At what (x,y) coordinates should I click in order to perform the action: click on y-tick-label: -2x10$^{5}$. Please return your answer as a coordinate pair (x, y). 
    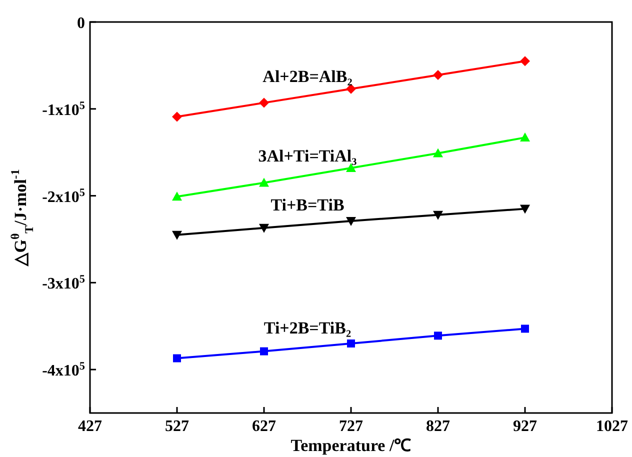
    Looking at the image, I should click on (64, 196).